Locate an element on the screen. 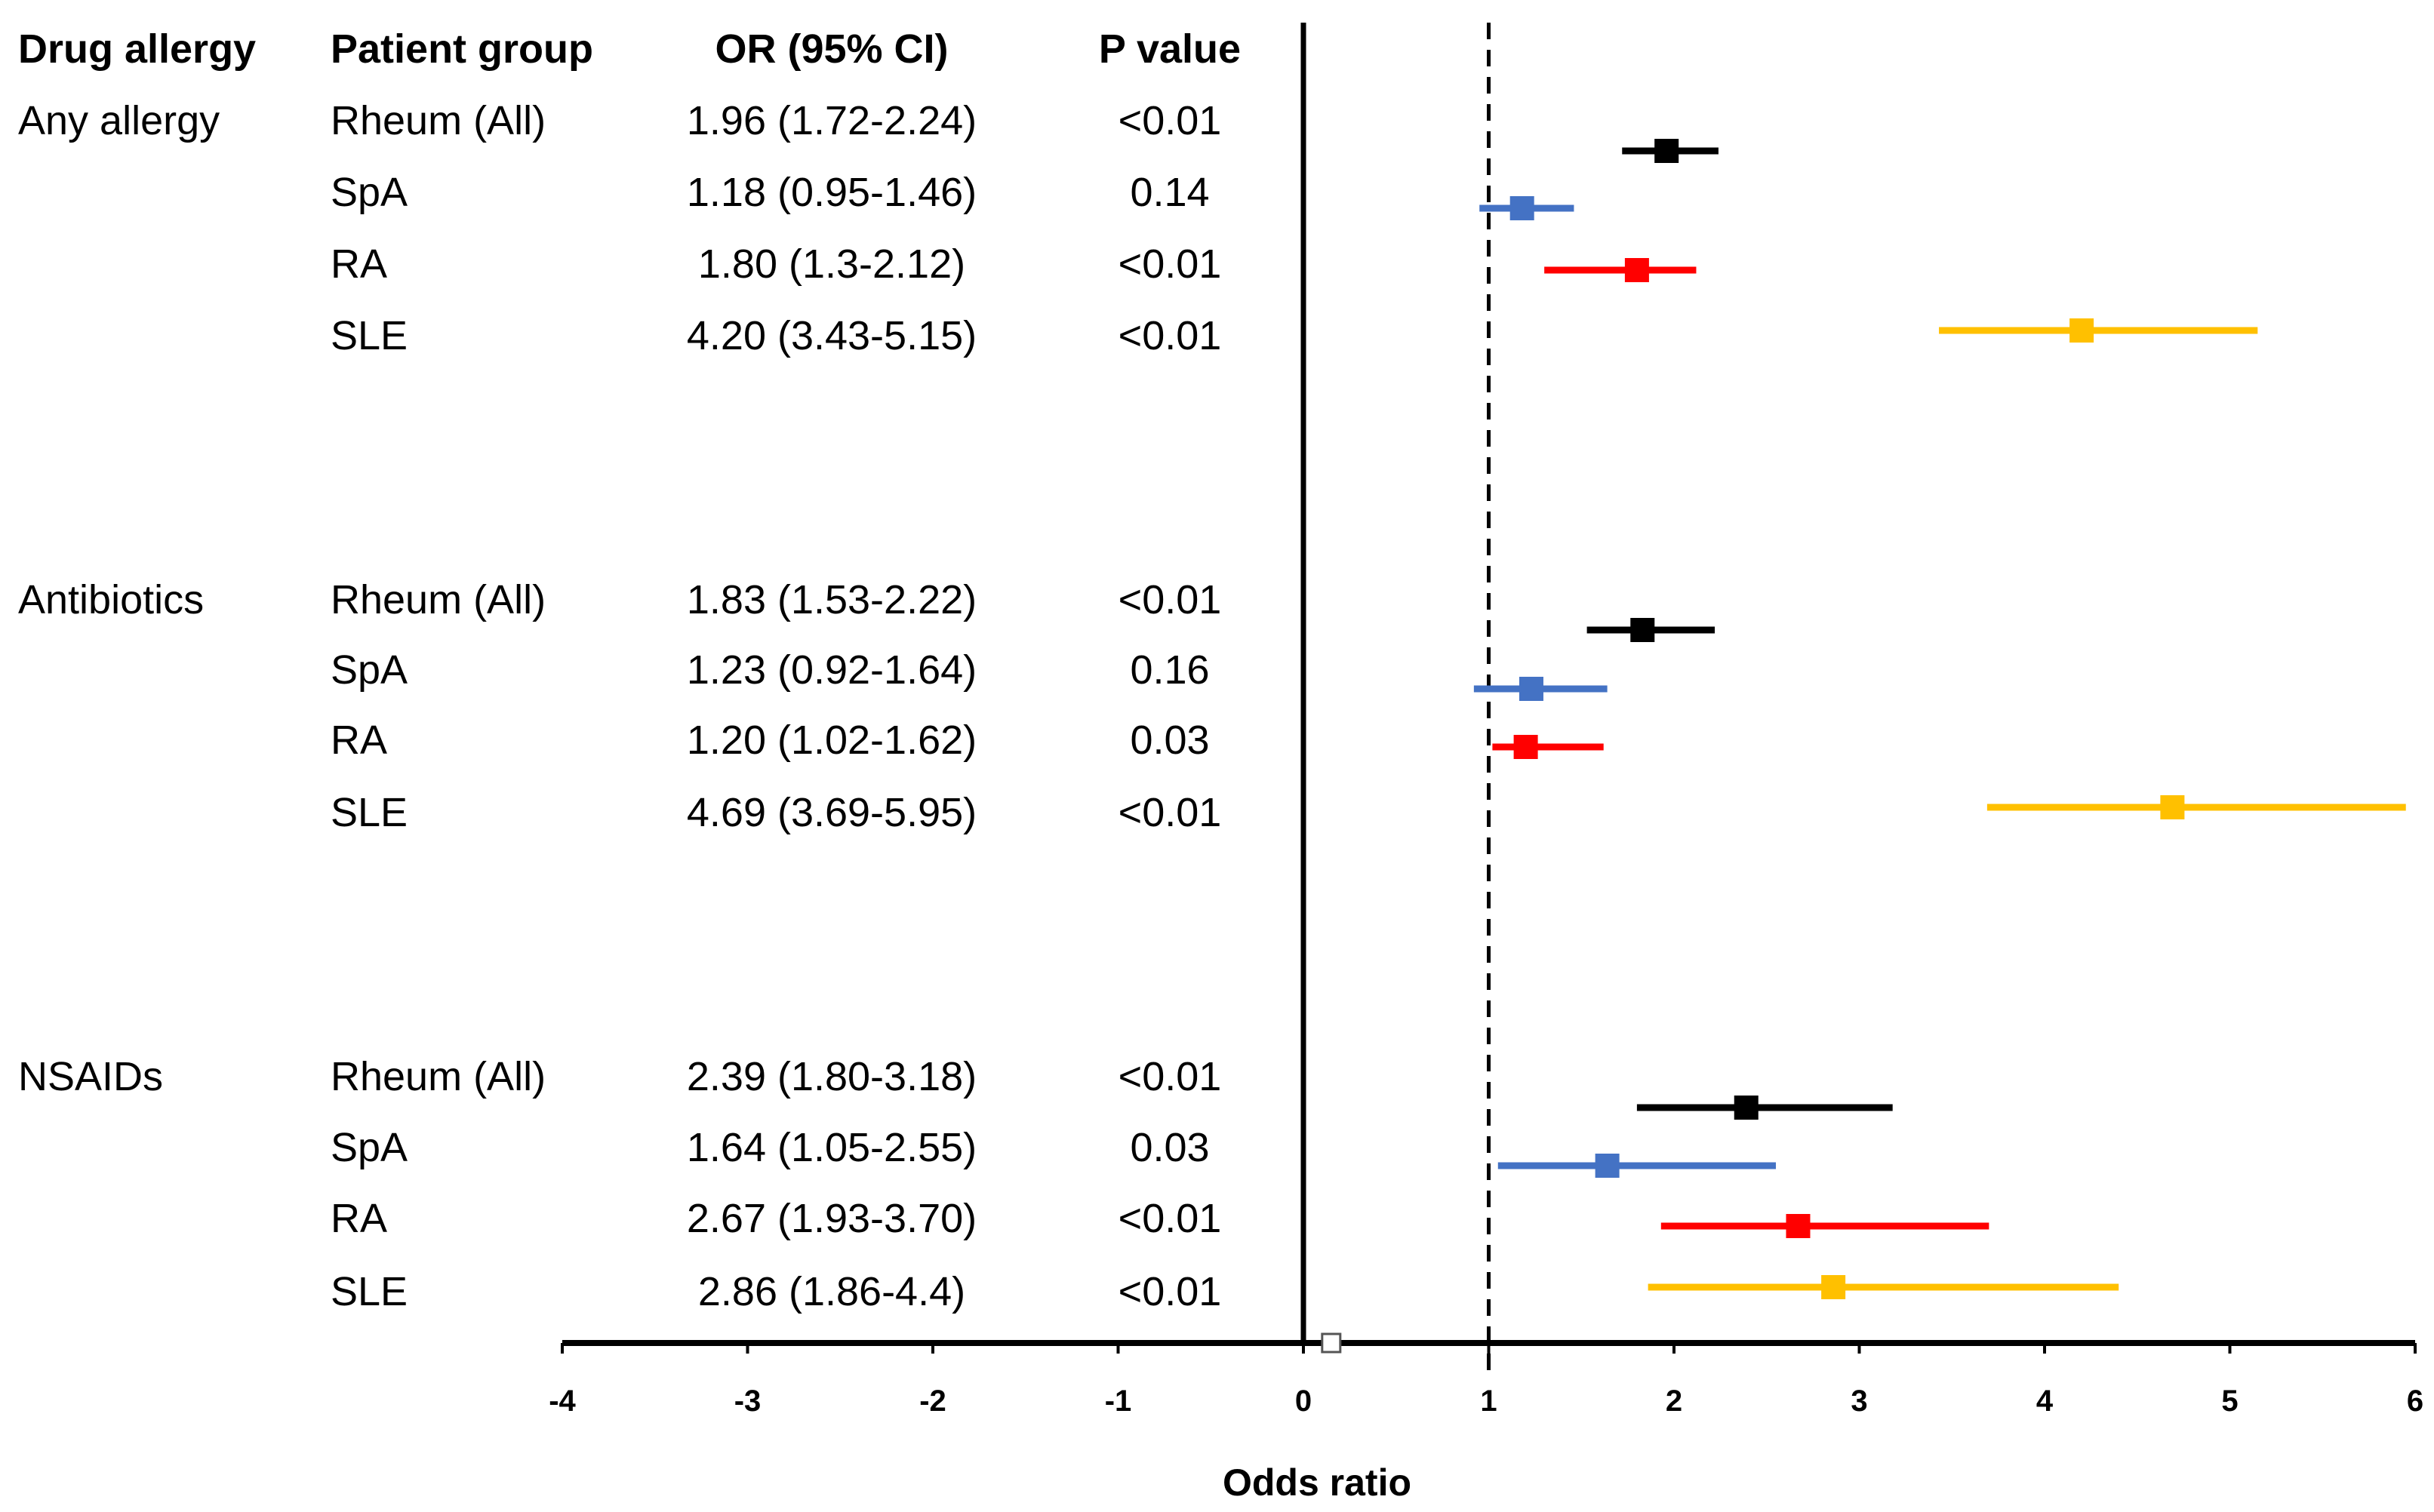  row-or-ci-text: 2.39 (1.80-3.18) is located at coordinates (832, 1076).